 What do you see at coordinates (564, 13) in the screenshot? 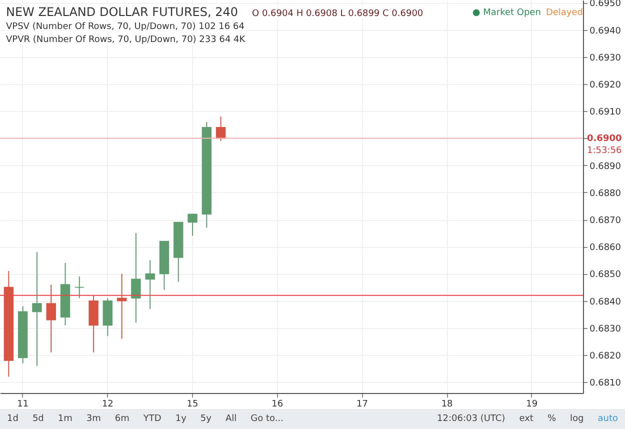
I see `annotation: Delayed` at bounding box center [564, 13].